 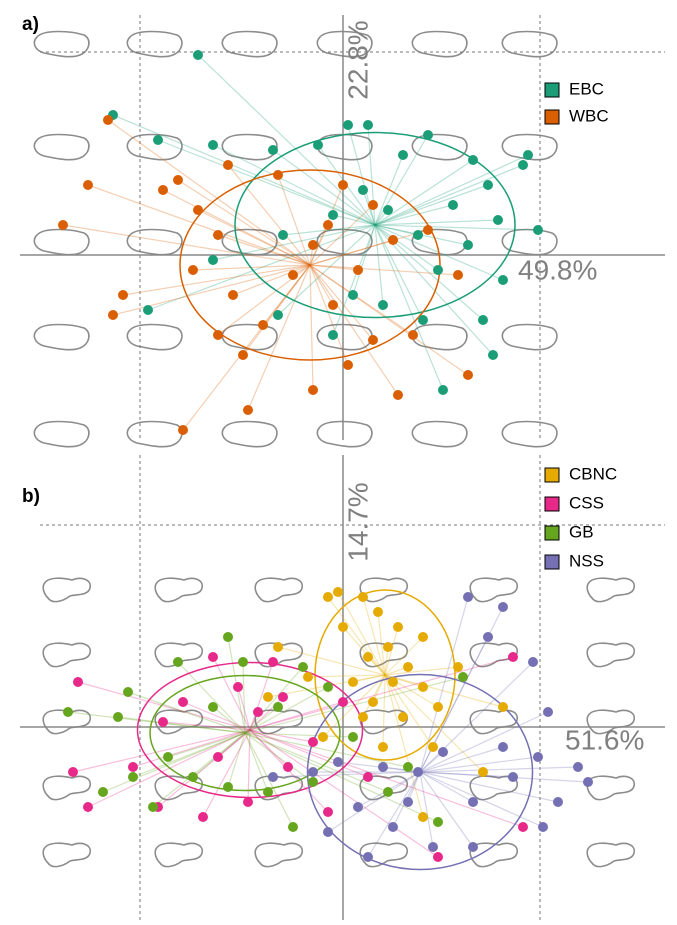 I want to click on y-axis-label: 14.7%, so click(x=357, y=521).